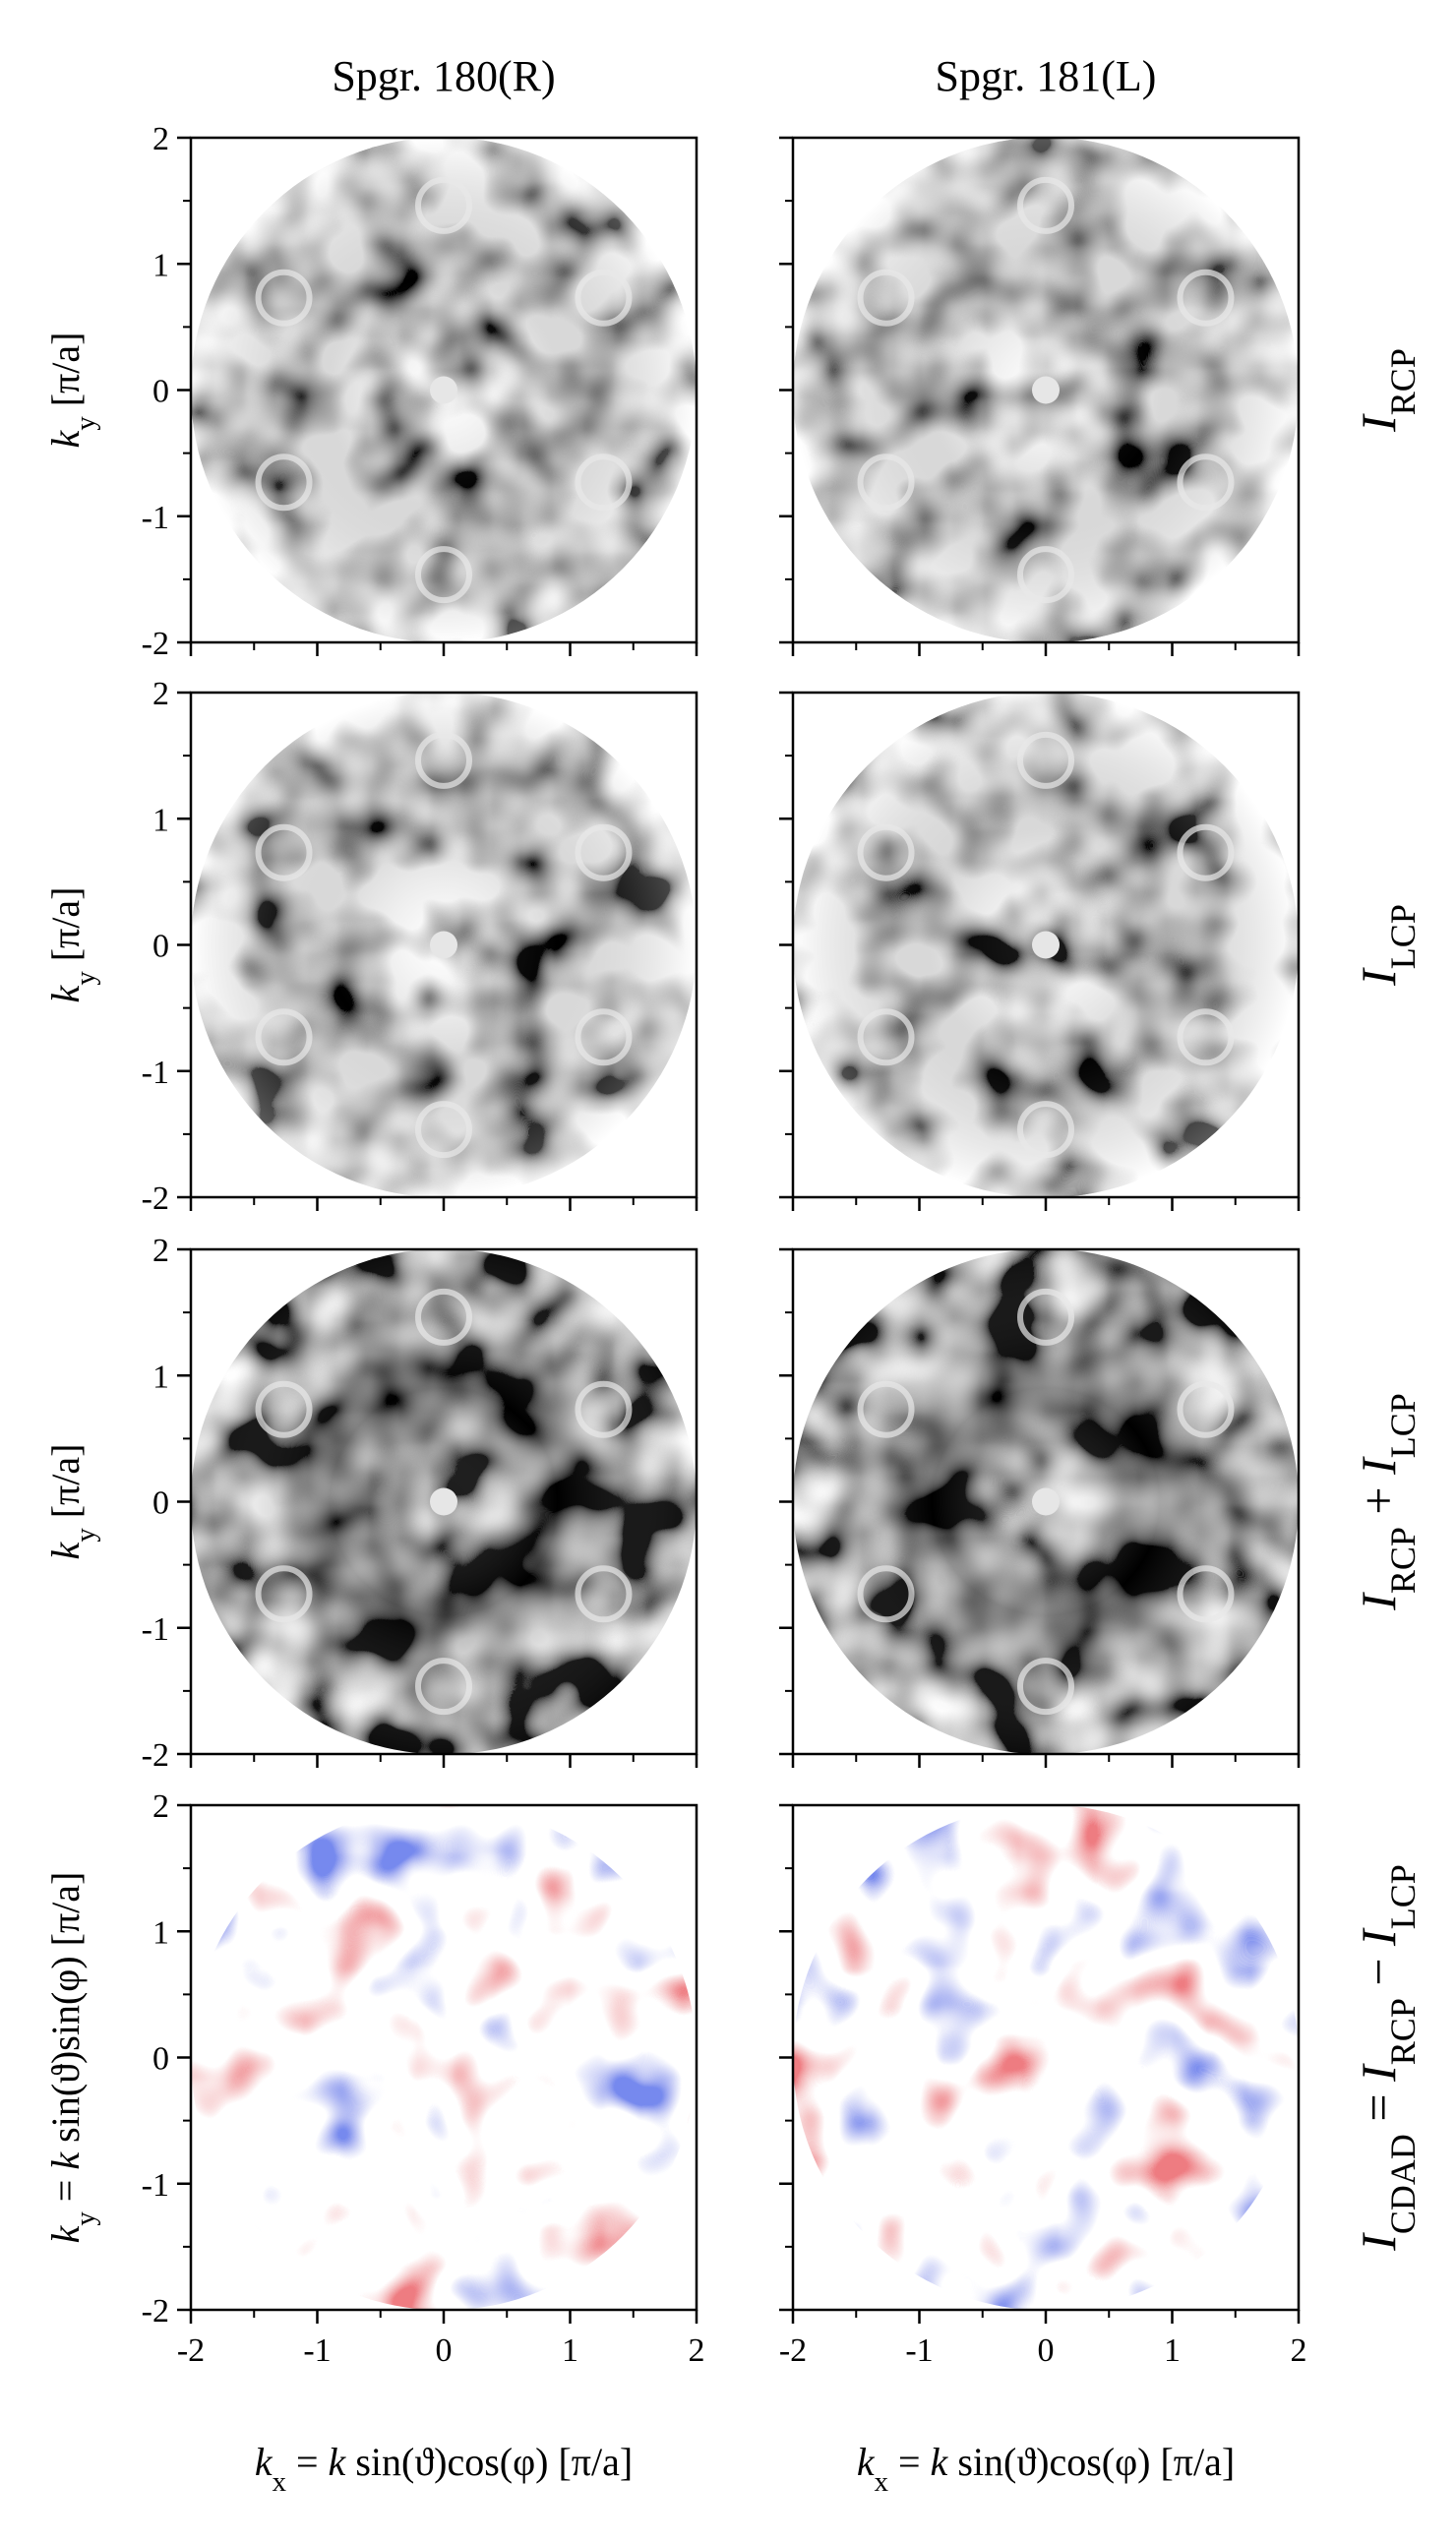  I want to click on label-part: sin(ϑ)sin(φ) [π/a], so click(65, 2012).